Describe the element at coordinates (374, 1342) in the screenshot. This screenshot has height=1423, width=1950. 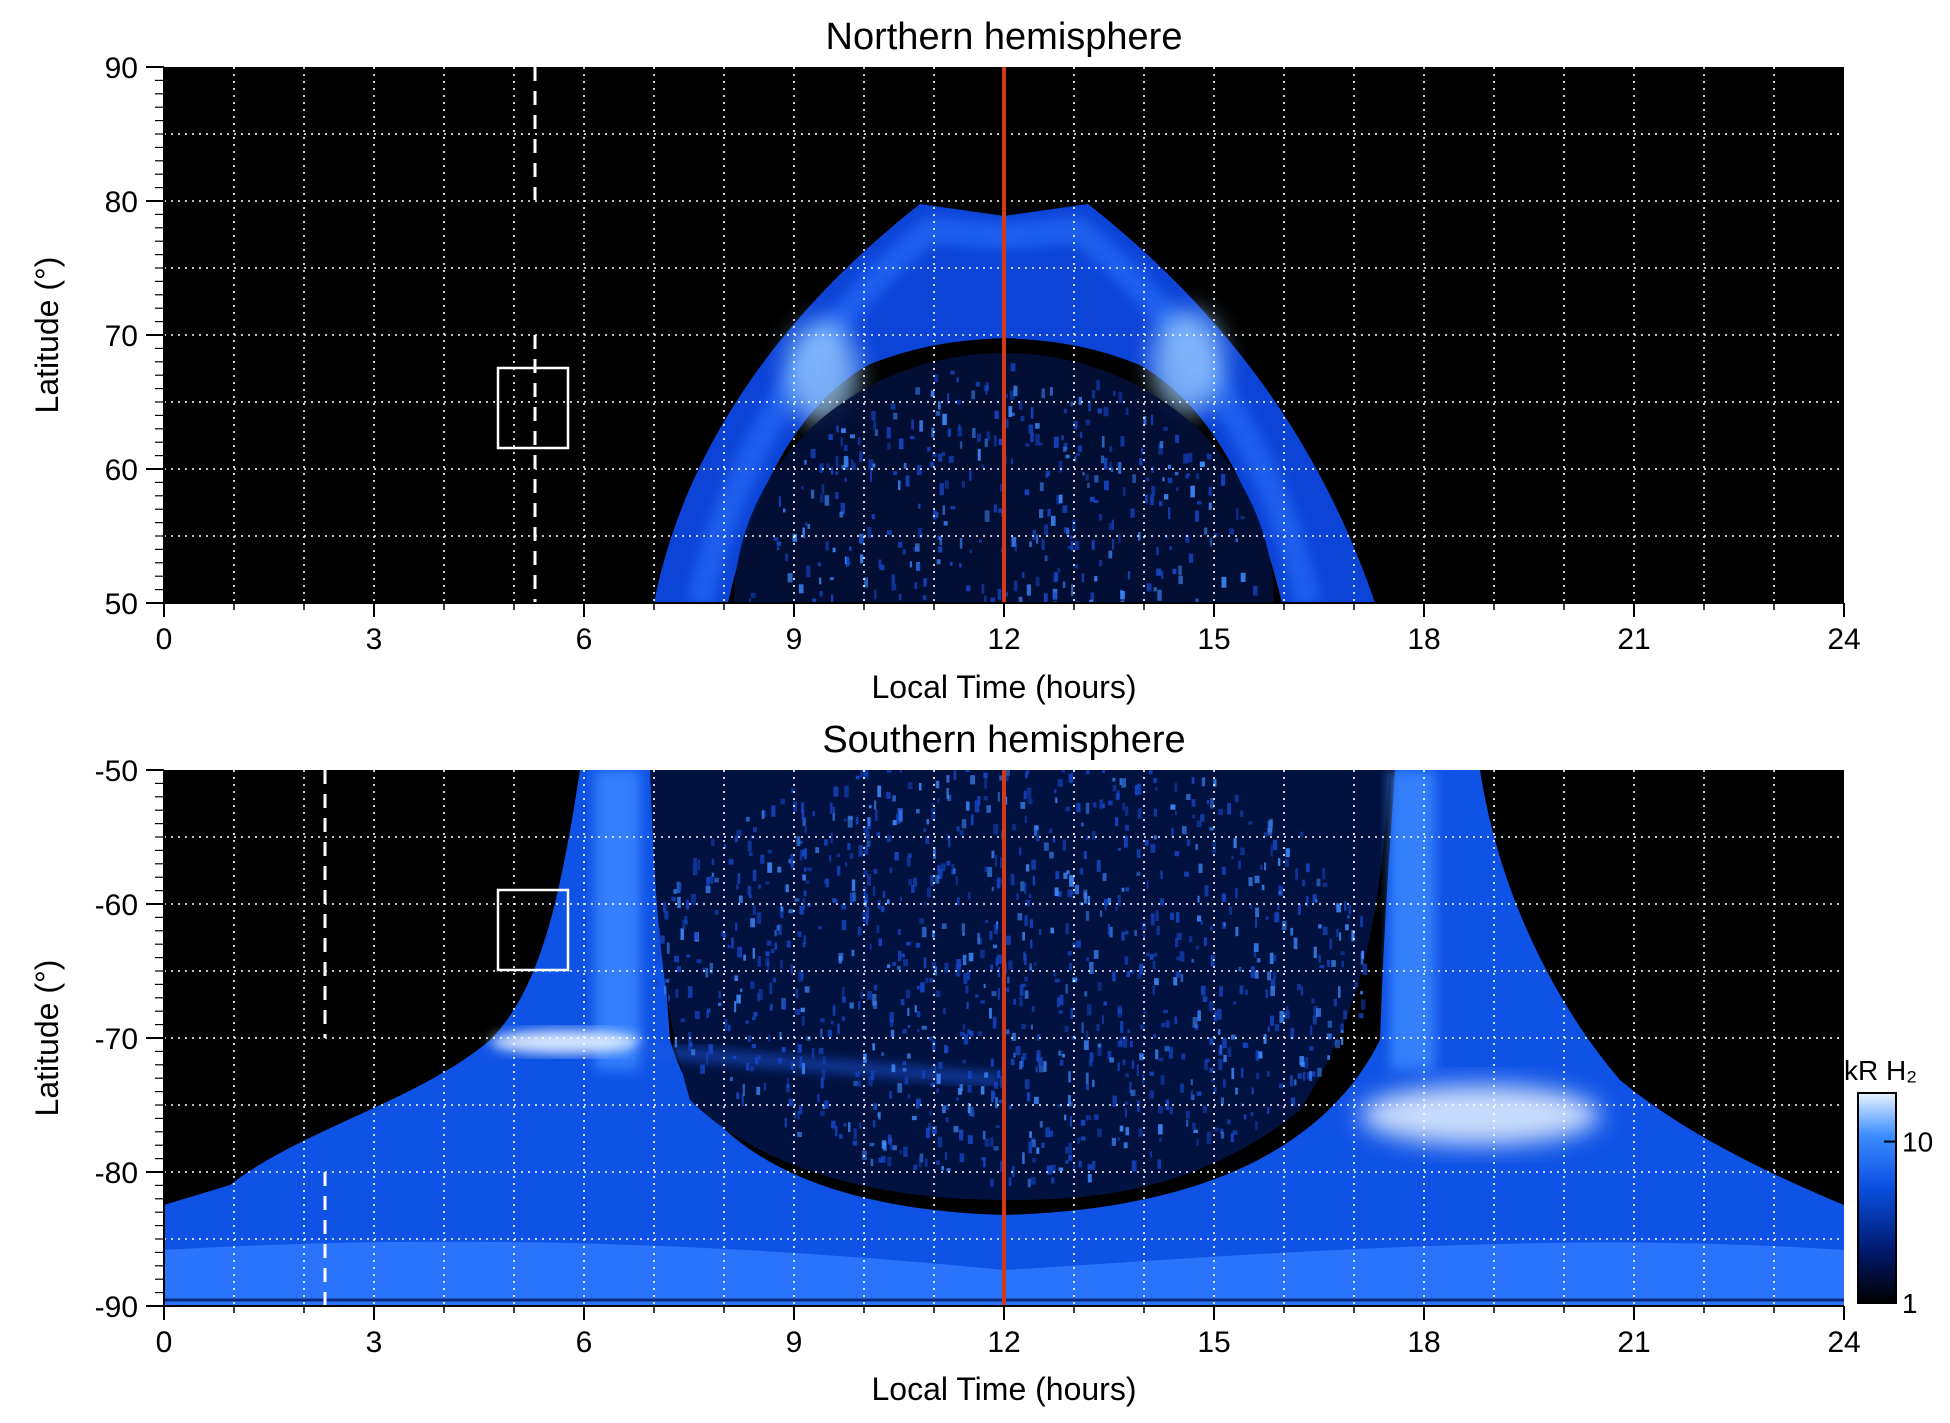
I see `x-tick-label: 3` at that location.